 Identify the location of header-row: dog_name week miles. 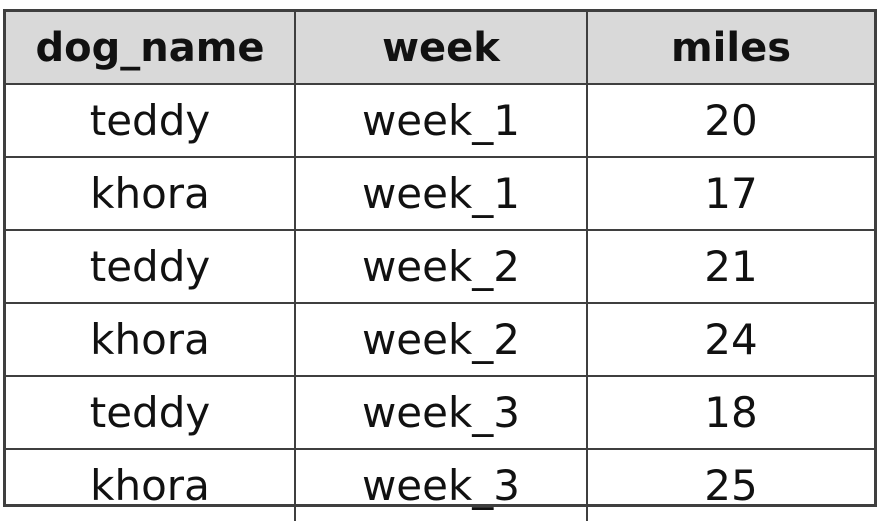
(440, 48).